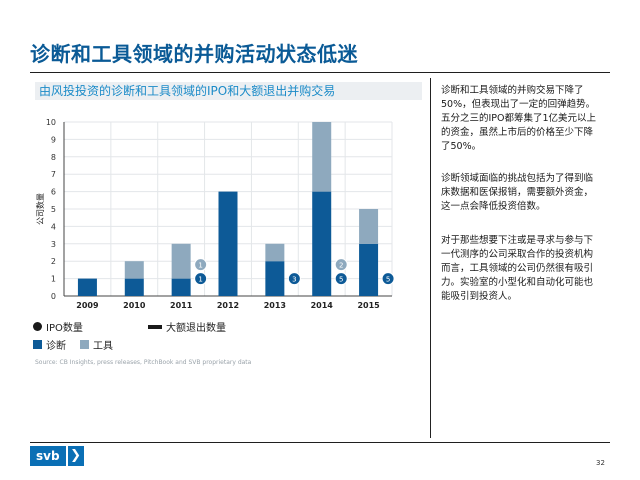 This screenshot has height=480, width=640. What do you see at coordinates (368, 305) in the screenshot?
I see `x-tick-label: 2015` at bounding box center [368, 305].